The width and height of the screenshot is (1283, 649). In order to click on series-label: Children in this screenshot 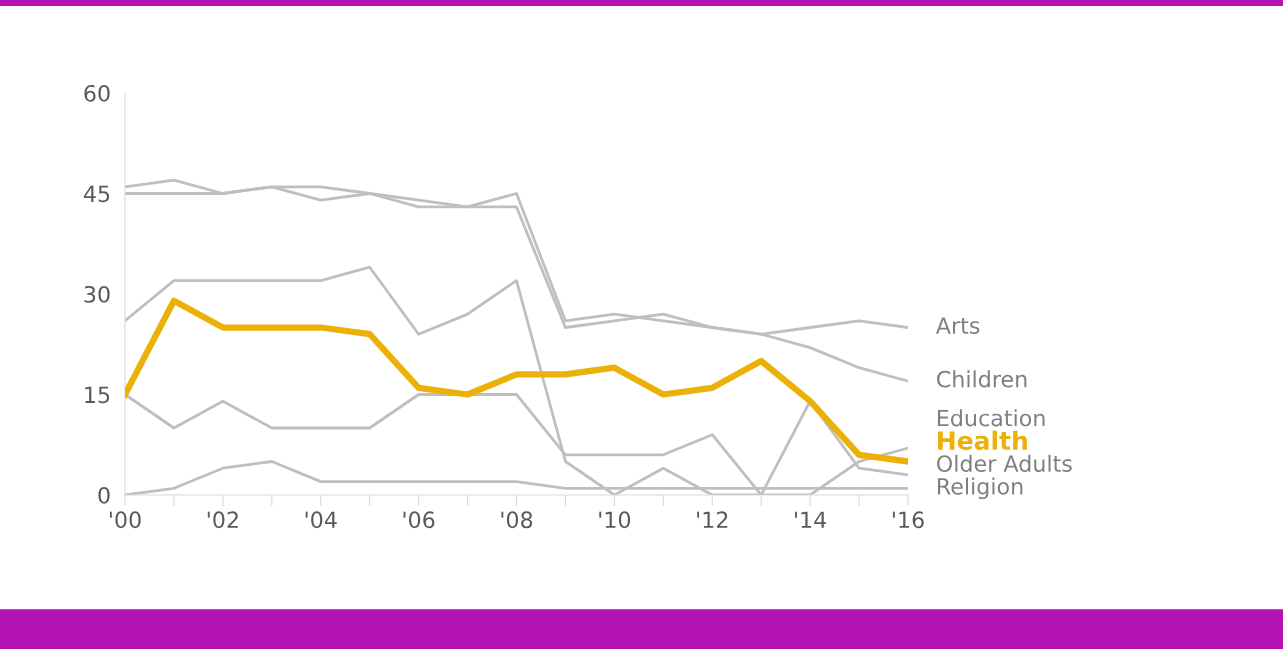, I will do `click(982, 379)`.